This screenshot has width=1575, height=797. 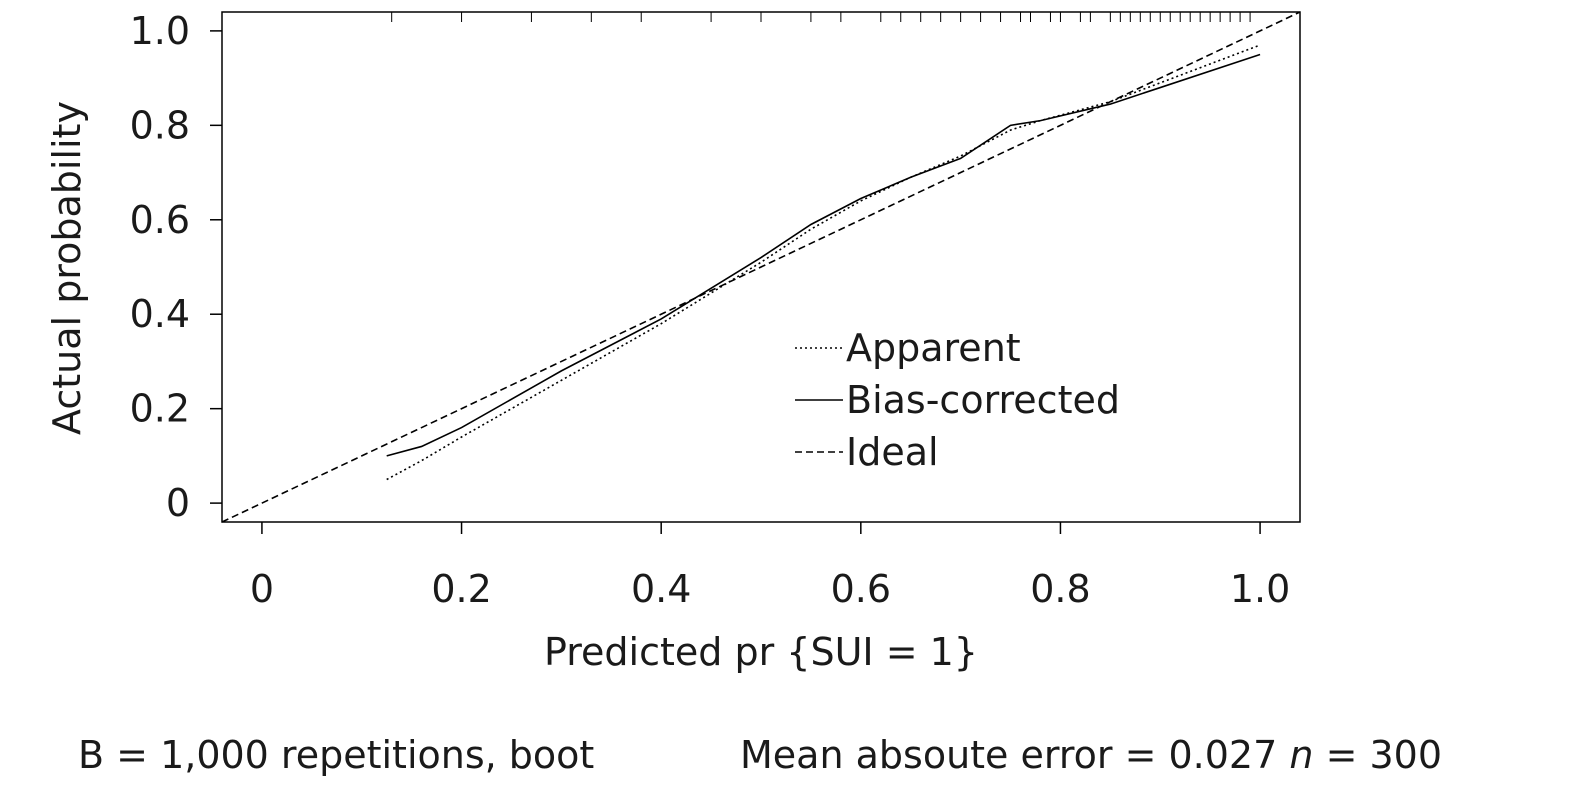 I want to click on legend-label: Bias-corrected, so click(x=983, y=400).